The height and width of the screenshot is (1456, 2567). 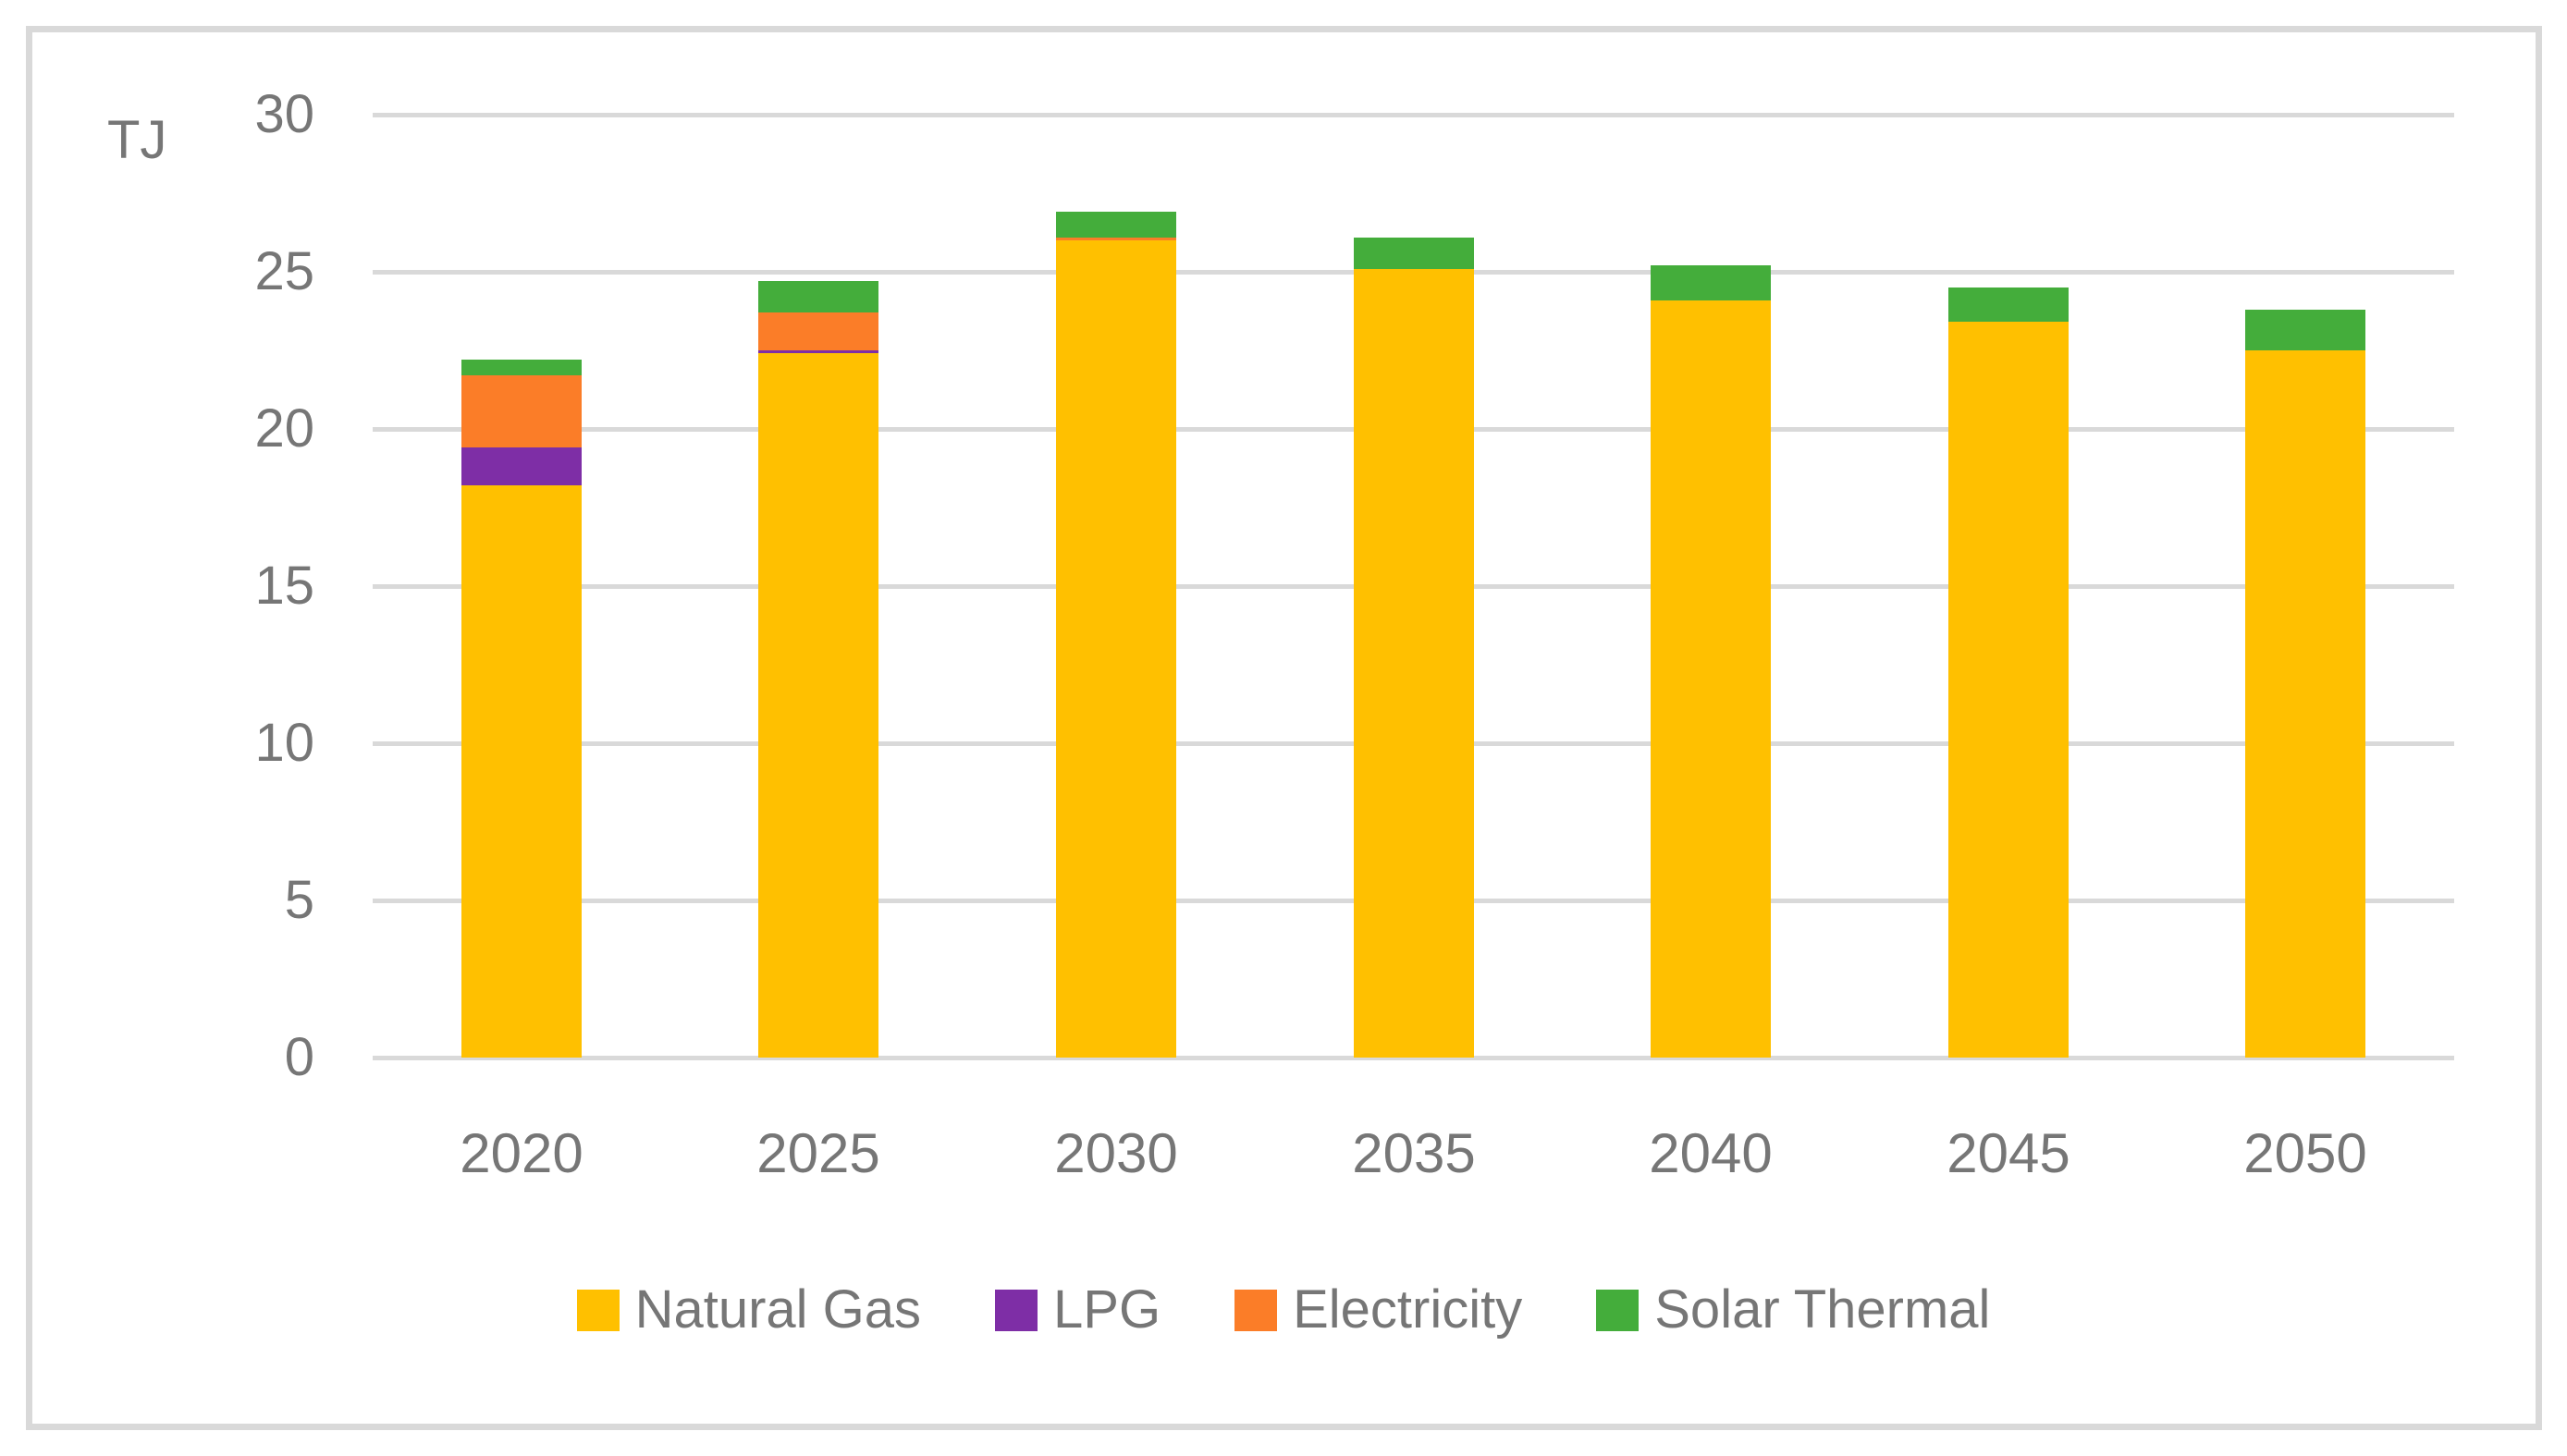 What do you see at coordinates (1711, 282) in the screenshot?
I see `bar-2040-segment-solar-thermal` at bounding box center [1711, 282].